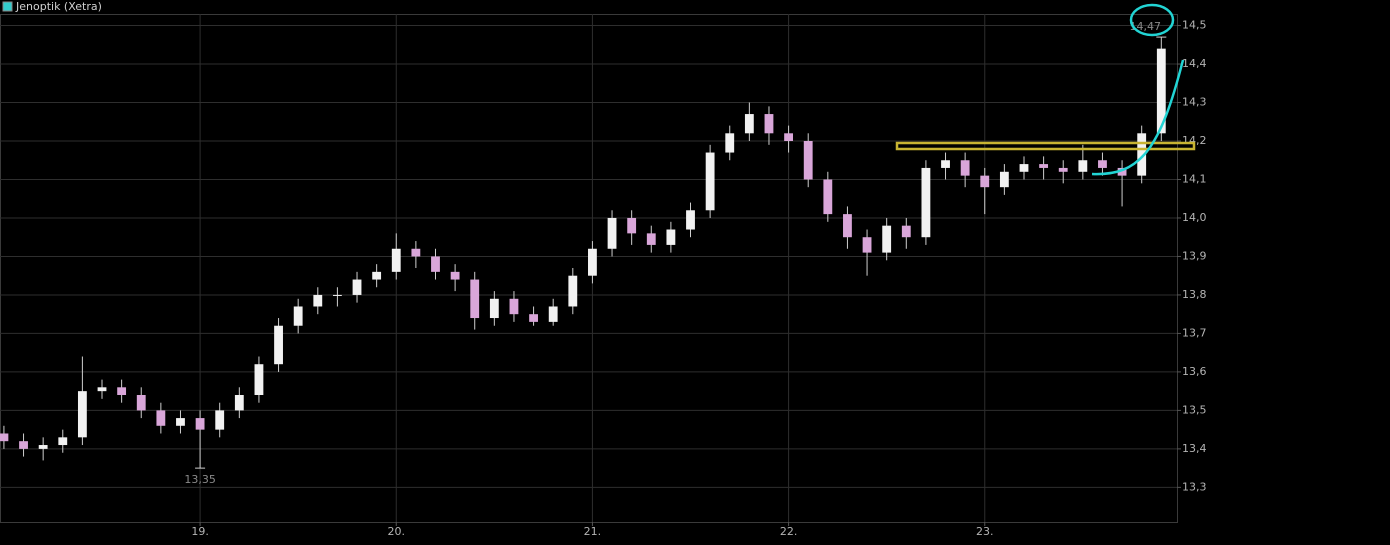 The width and height of the screenshot is (1390, 545). I want to click on y-tick-label: 14,0, so click(1194, 217).